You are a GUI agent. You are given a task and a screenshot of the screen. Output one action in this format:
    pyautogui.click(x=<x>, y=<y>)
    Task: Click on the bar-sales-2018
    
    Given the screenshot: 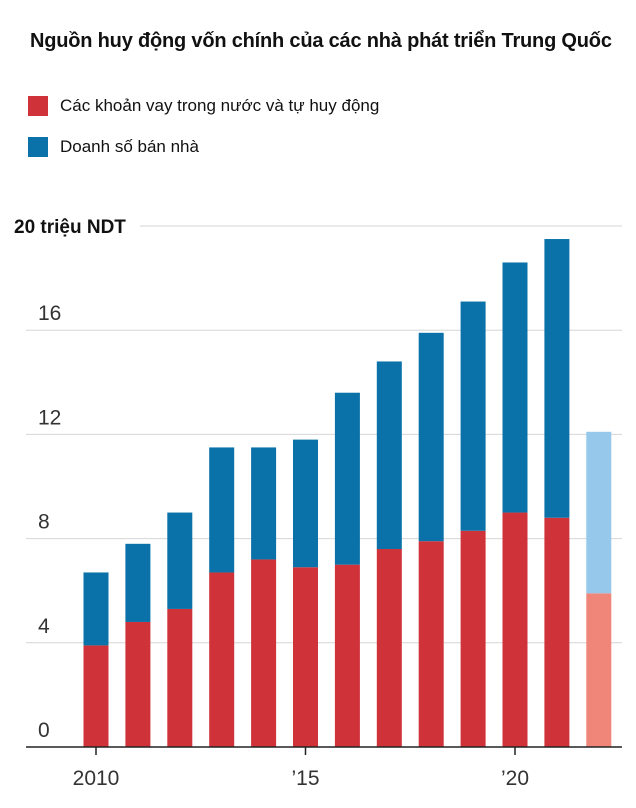 What is the action you would take?
    pyautogui.click(x=431, y=437)
    